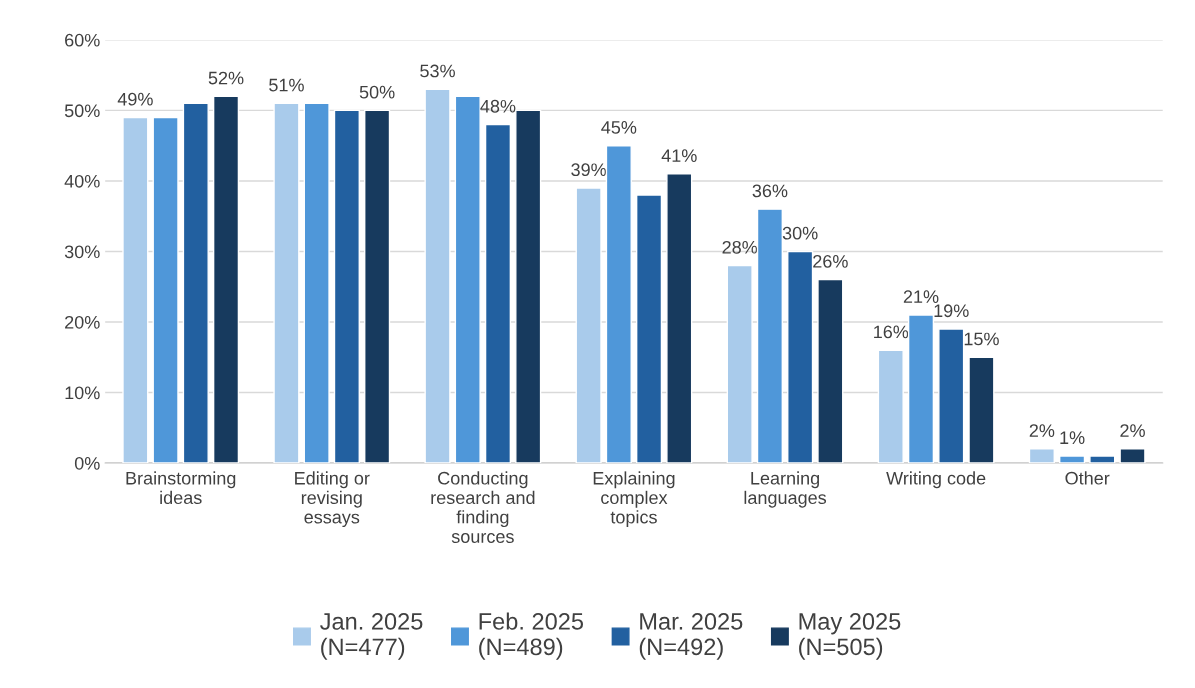 The image size is (1195, 688). Describe the element at coordinates (770, 191) in the screenshot. I see `data-label: 36%` at that location.